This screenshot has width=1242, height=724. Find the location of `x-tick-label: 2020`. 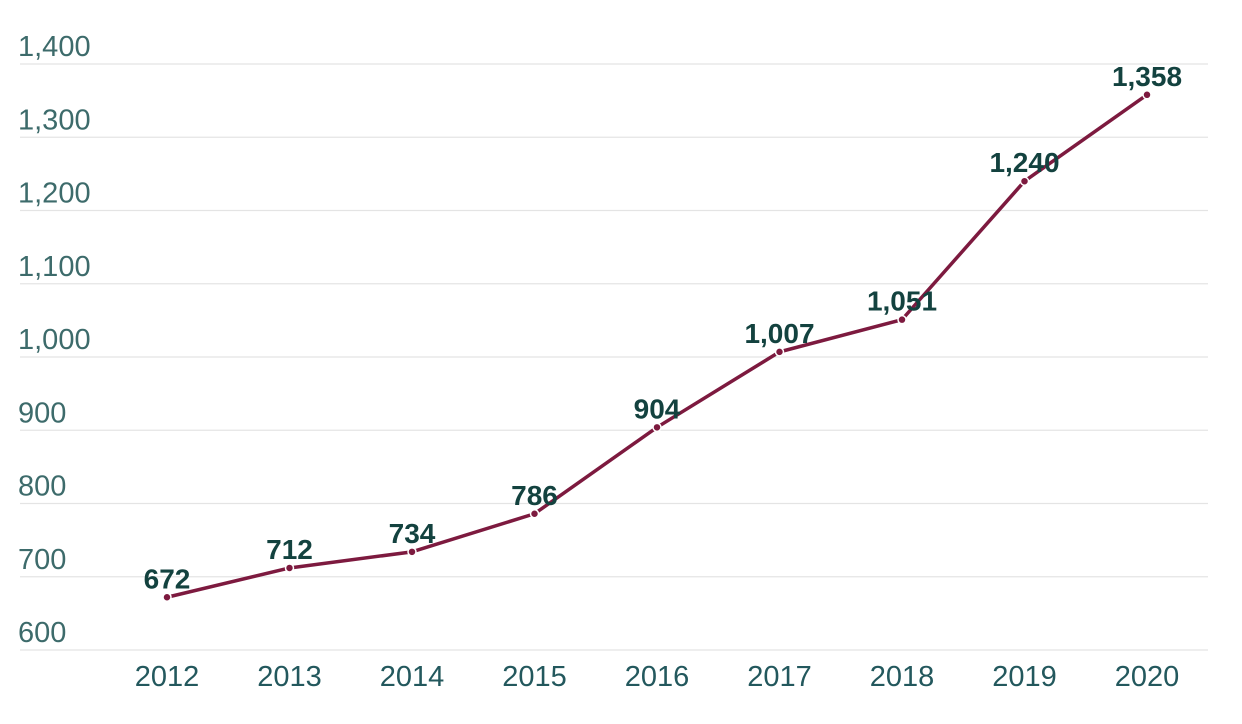

x-tick-label: 2020 is located at coordinates (1147, 677).